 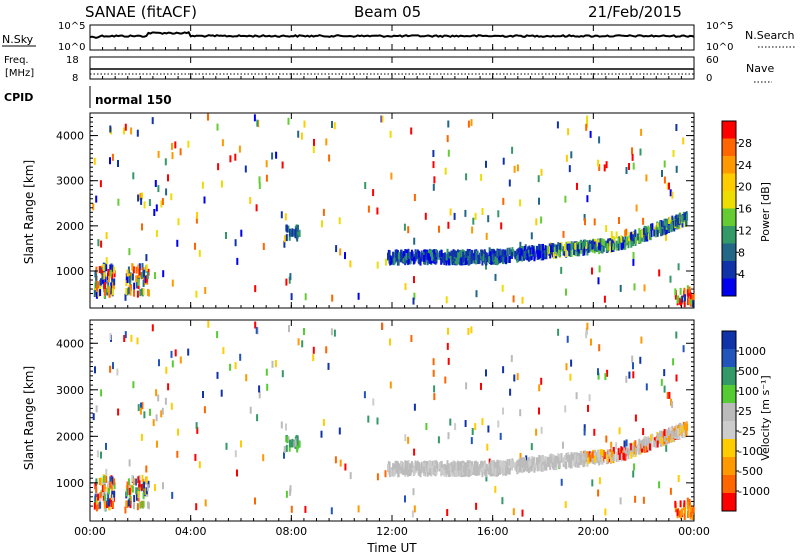 What do you see at coordinates (729, 430) in the screenshot?
I see `colorbar-swatch` at bounding box center [729, 430].